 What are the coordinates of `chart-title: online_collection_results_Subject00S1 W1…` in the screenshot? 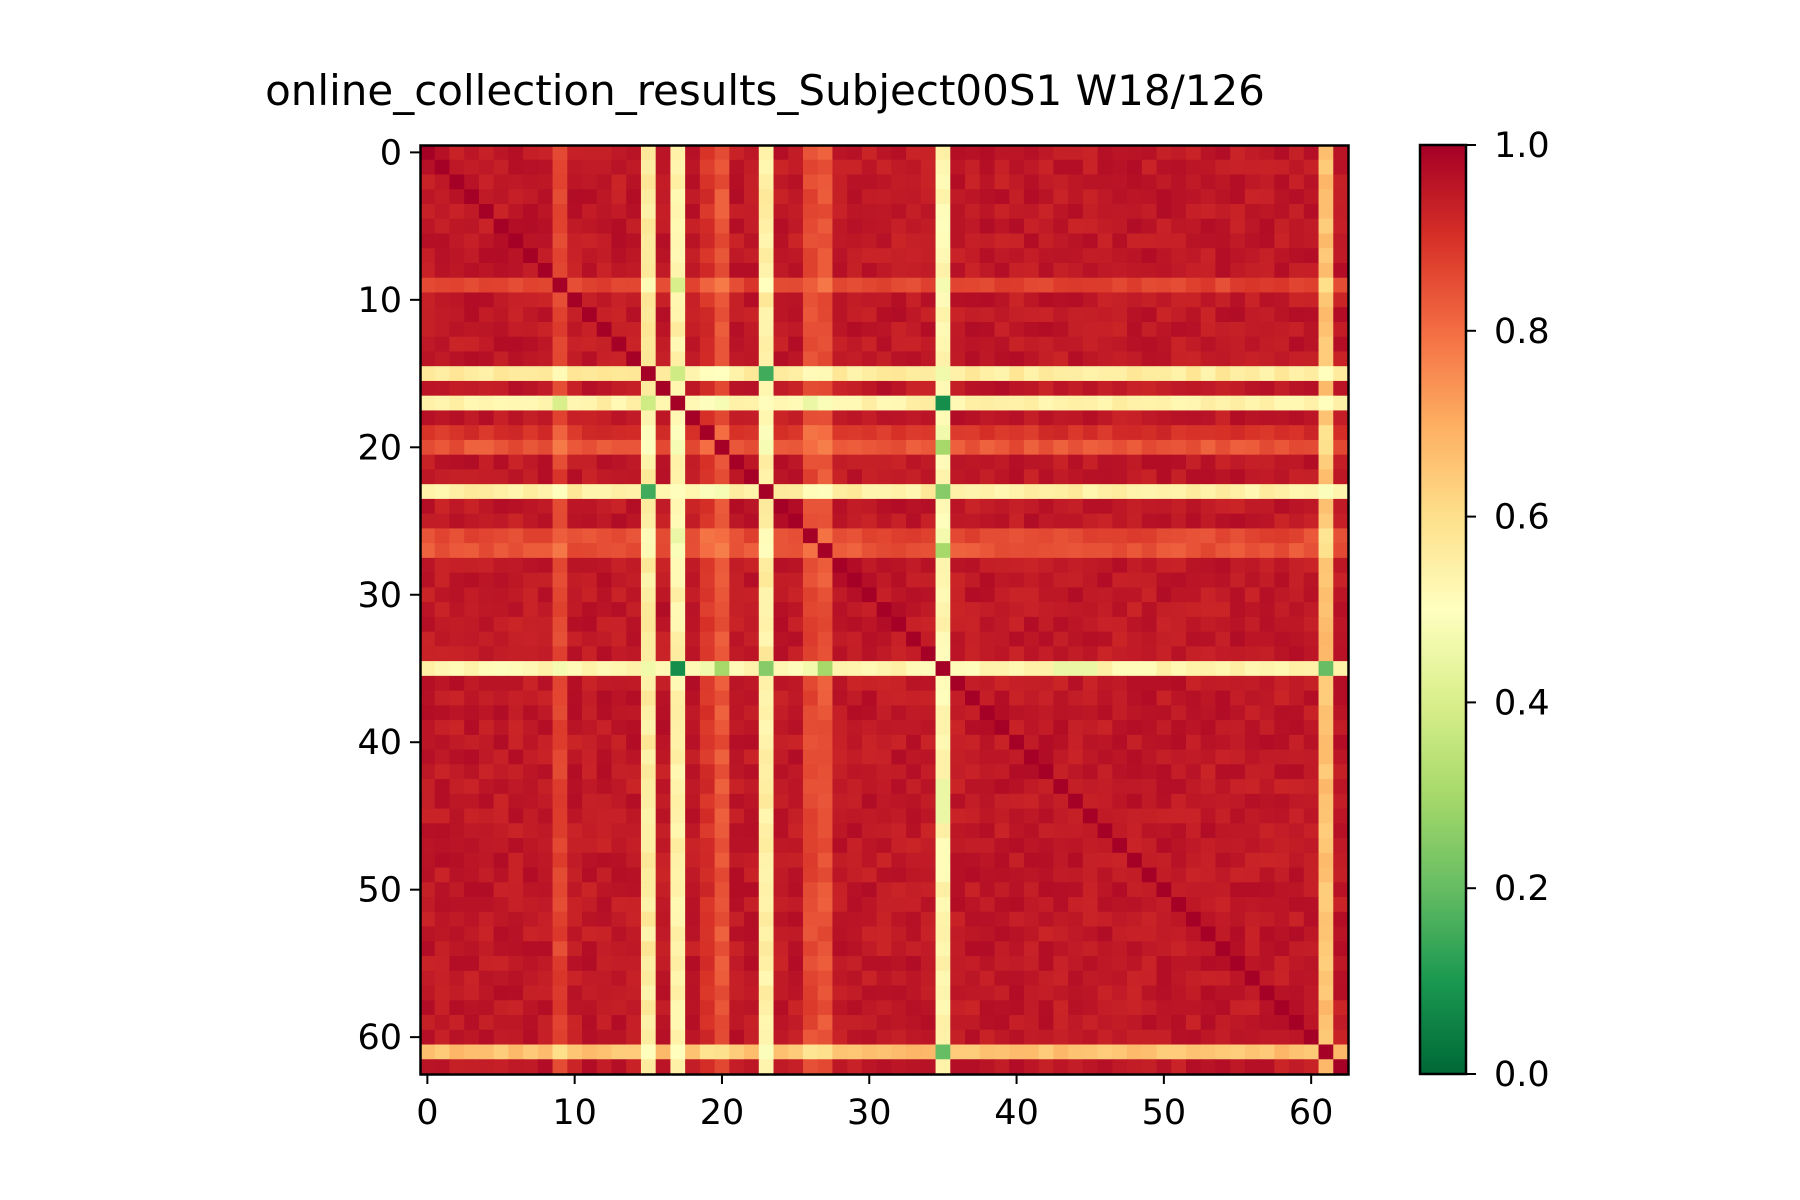 It's located at (765, 90).